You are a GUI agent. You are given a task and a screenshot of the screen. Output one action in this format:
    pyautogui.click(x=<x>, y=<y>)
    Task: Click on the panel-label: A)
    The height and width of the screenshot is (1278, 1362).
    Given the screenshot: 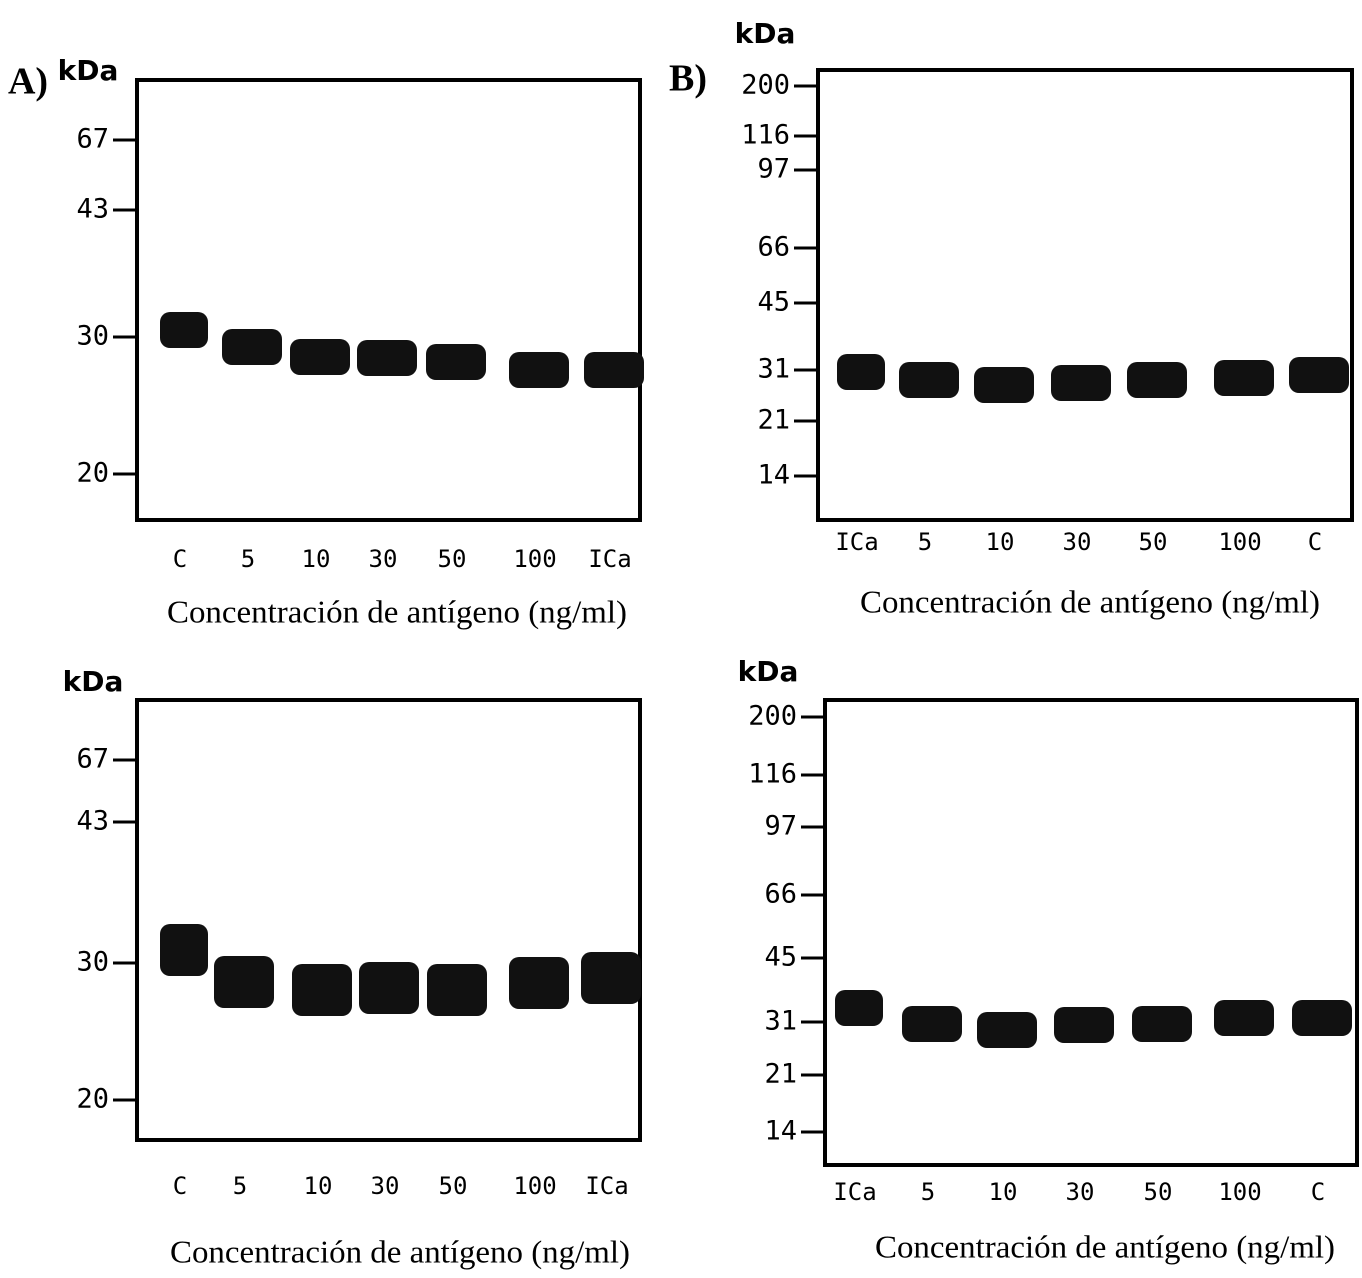 What is the action you would take?
    pyautogui.click(x=28, y=82)
    